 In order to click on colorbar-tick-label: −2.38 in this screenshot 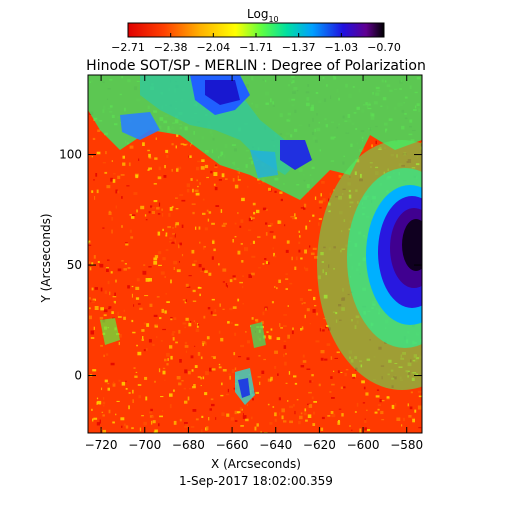, I will do `click(171, 47)`.